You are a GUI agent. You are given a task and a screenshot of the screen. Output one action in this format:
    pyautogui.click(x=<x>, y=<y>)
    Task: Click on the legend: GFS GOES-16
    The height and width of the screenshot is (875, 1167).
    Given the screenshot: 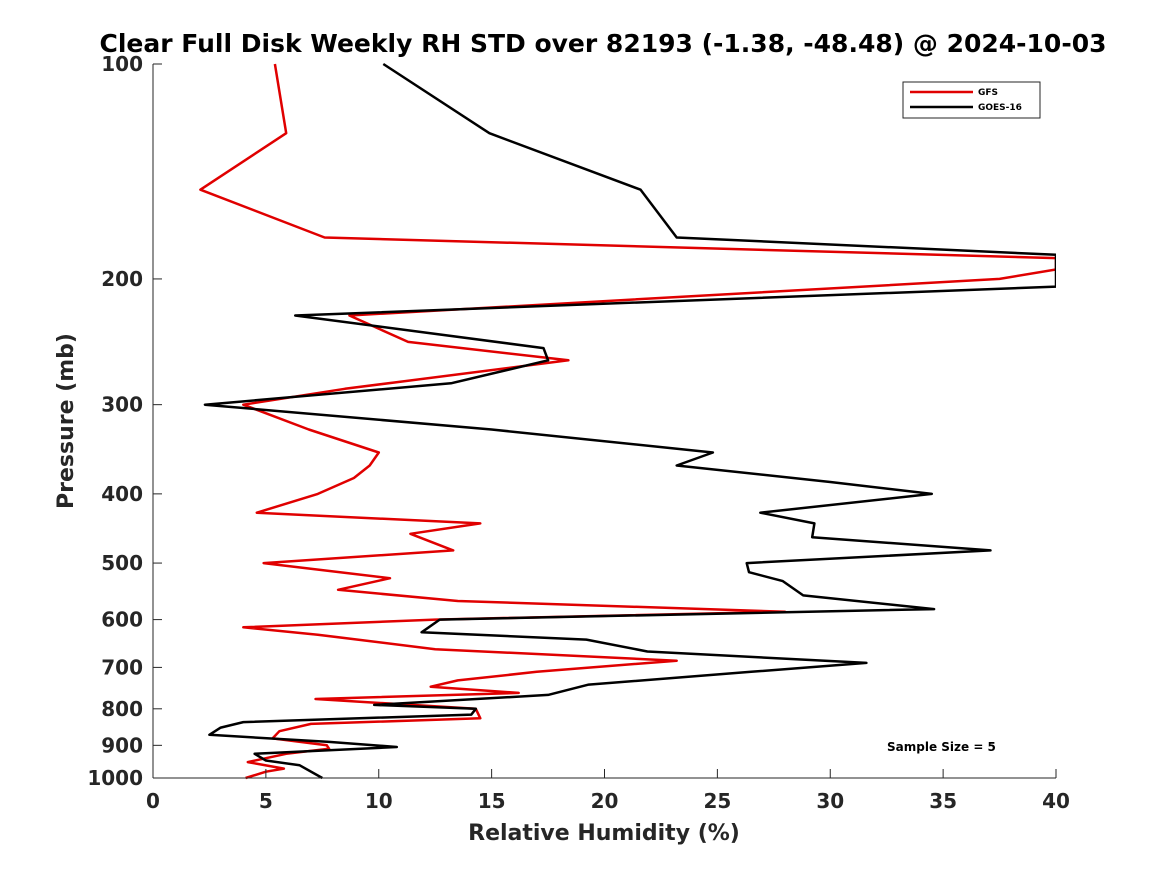 What is the action you would take?
    pyautogui.click(x=971, y=100)
    